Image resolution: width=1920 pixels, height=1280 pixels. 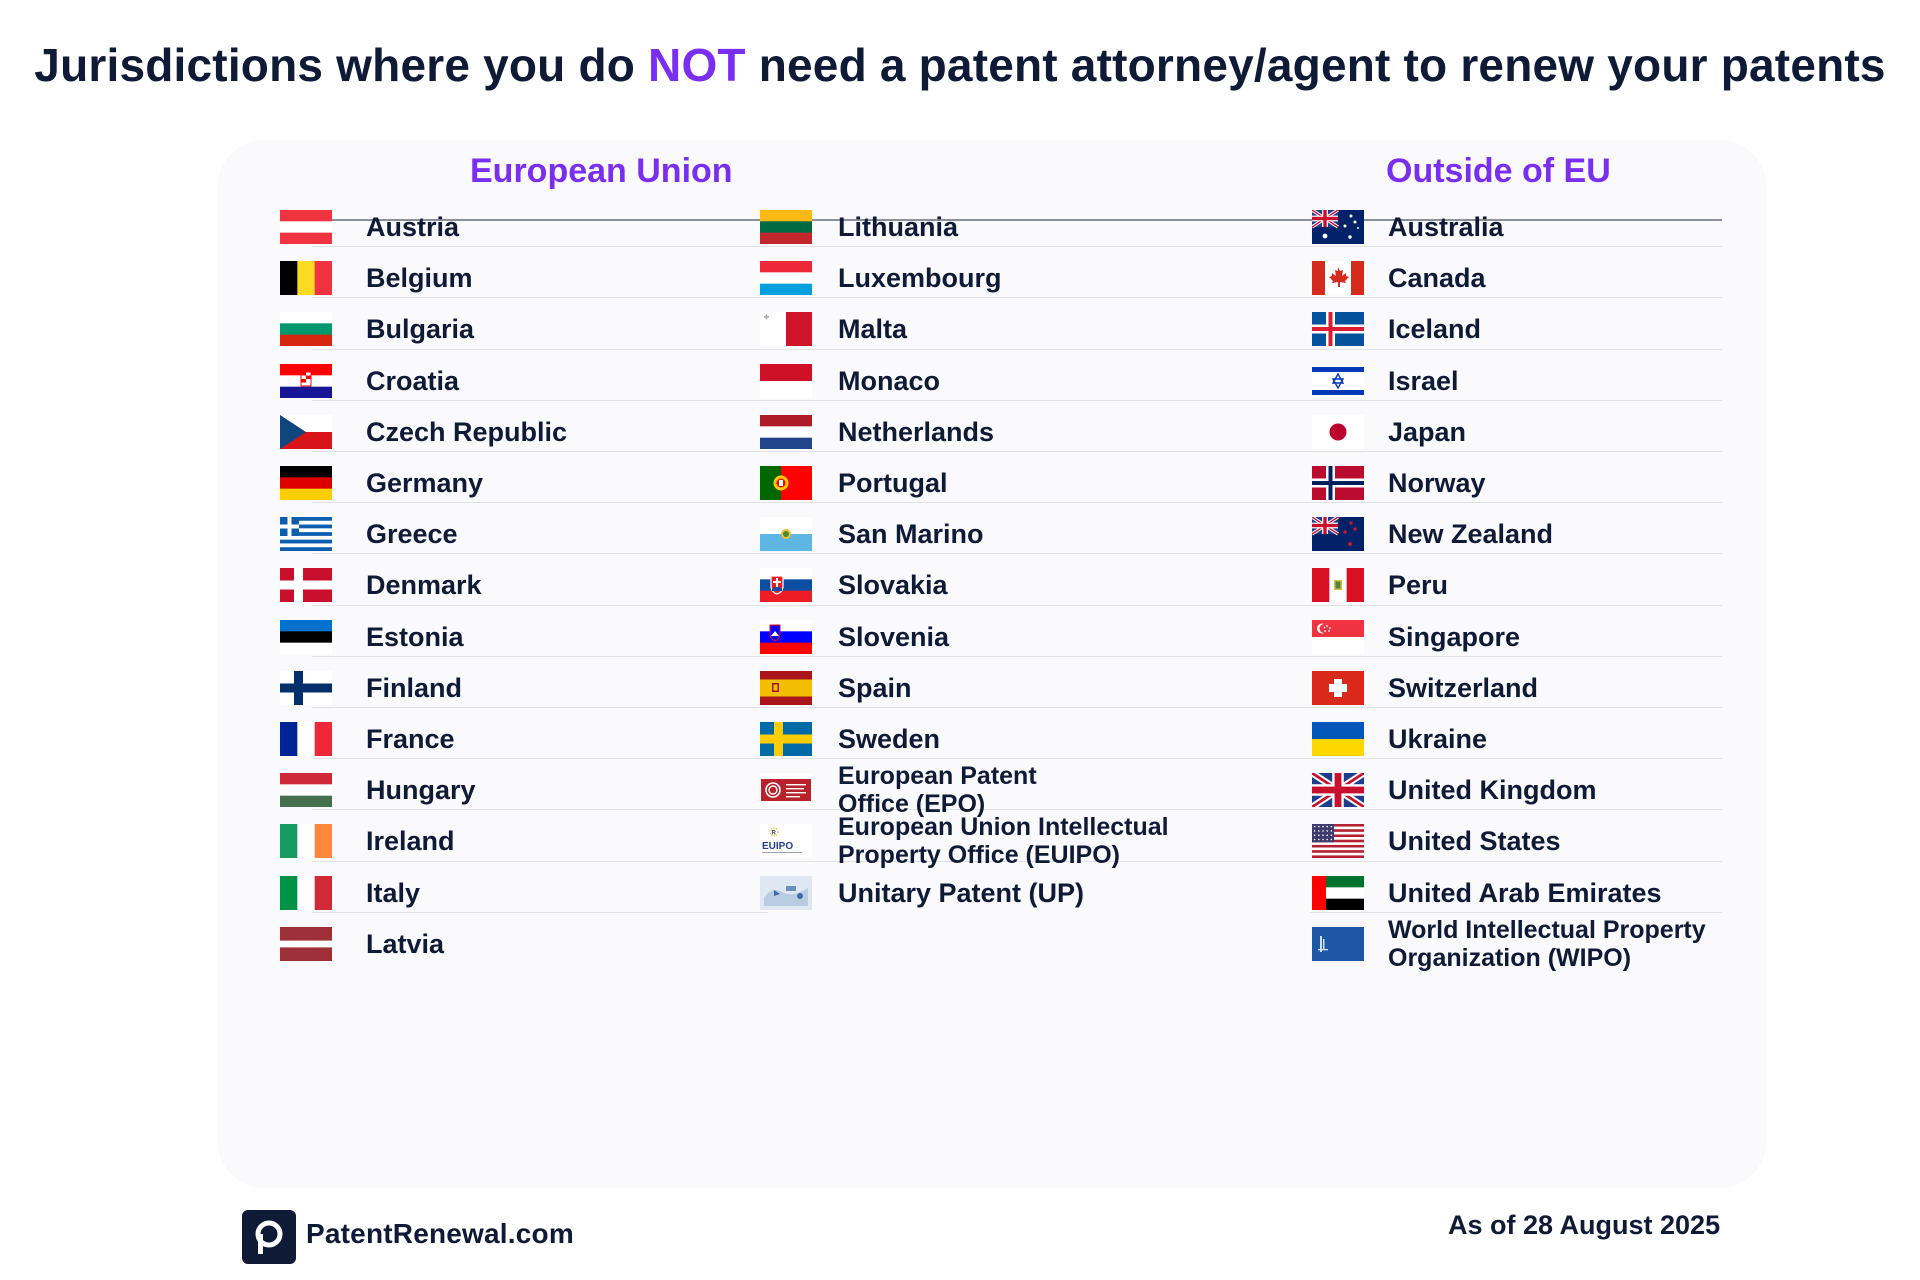 What do you see at coordinates (1338, 329) in the screenshot?
I see `iceland-flag-icon` at bounding box center [1338, 329].